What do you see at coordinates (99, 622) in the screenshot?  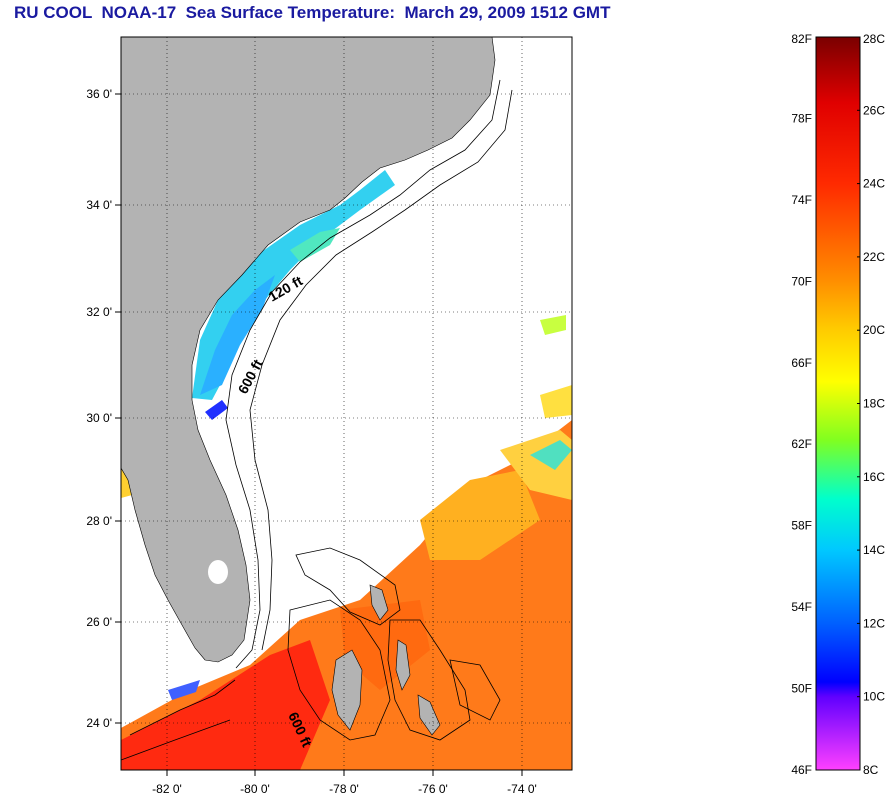 I see `lat-label: 26 0'` at bounding box center [99, 622].